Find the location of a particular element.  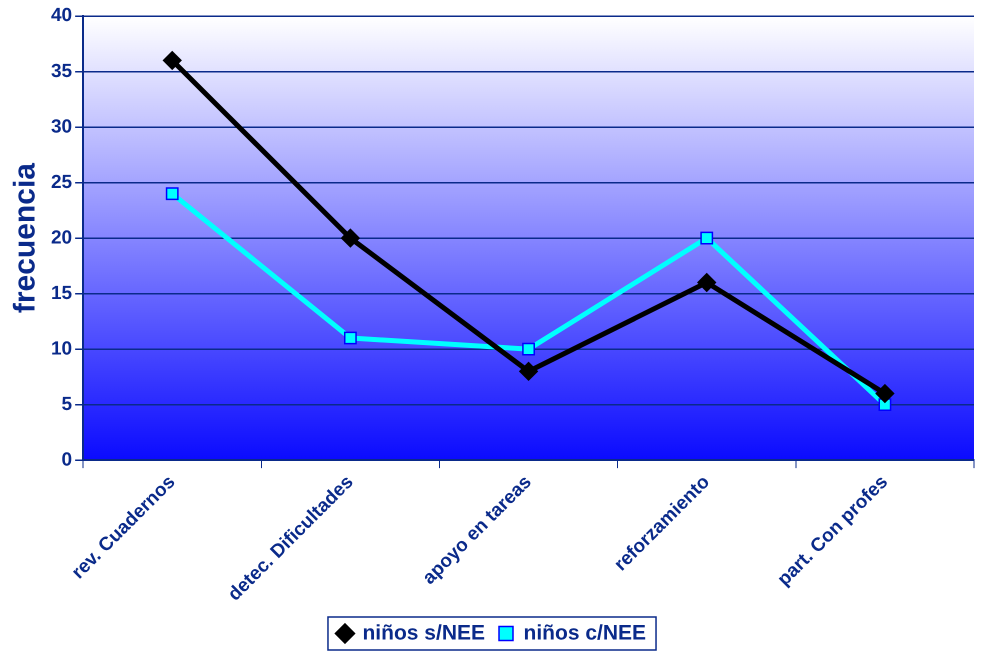

legend-label: niños c/NEE is located at coordinates (585, 632).